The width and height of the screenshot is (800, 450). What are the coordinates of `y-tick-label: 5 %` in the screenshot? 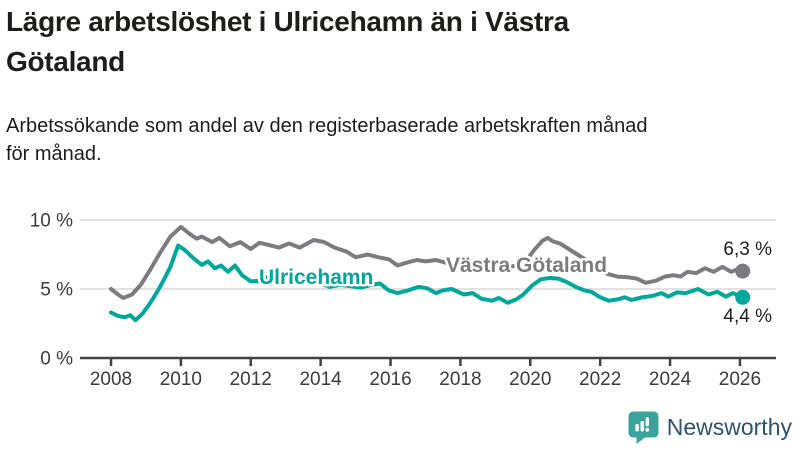 It's located at (56, 290).